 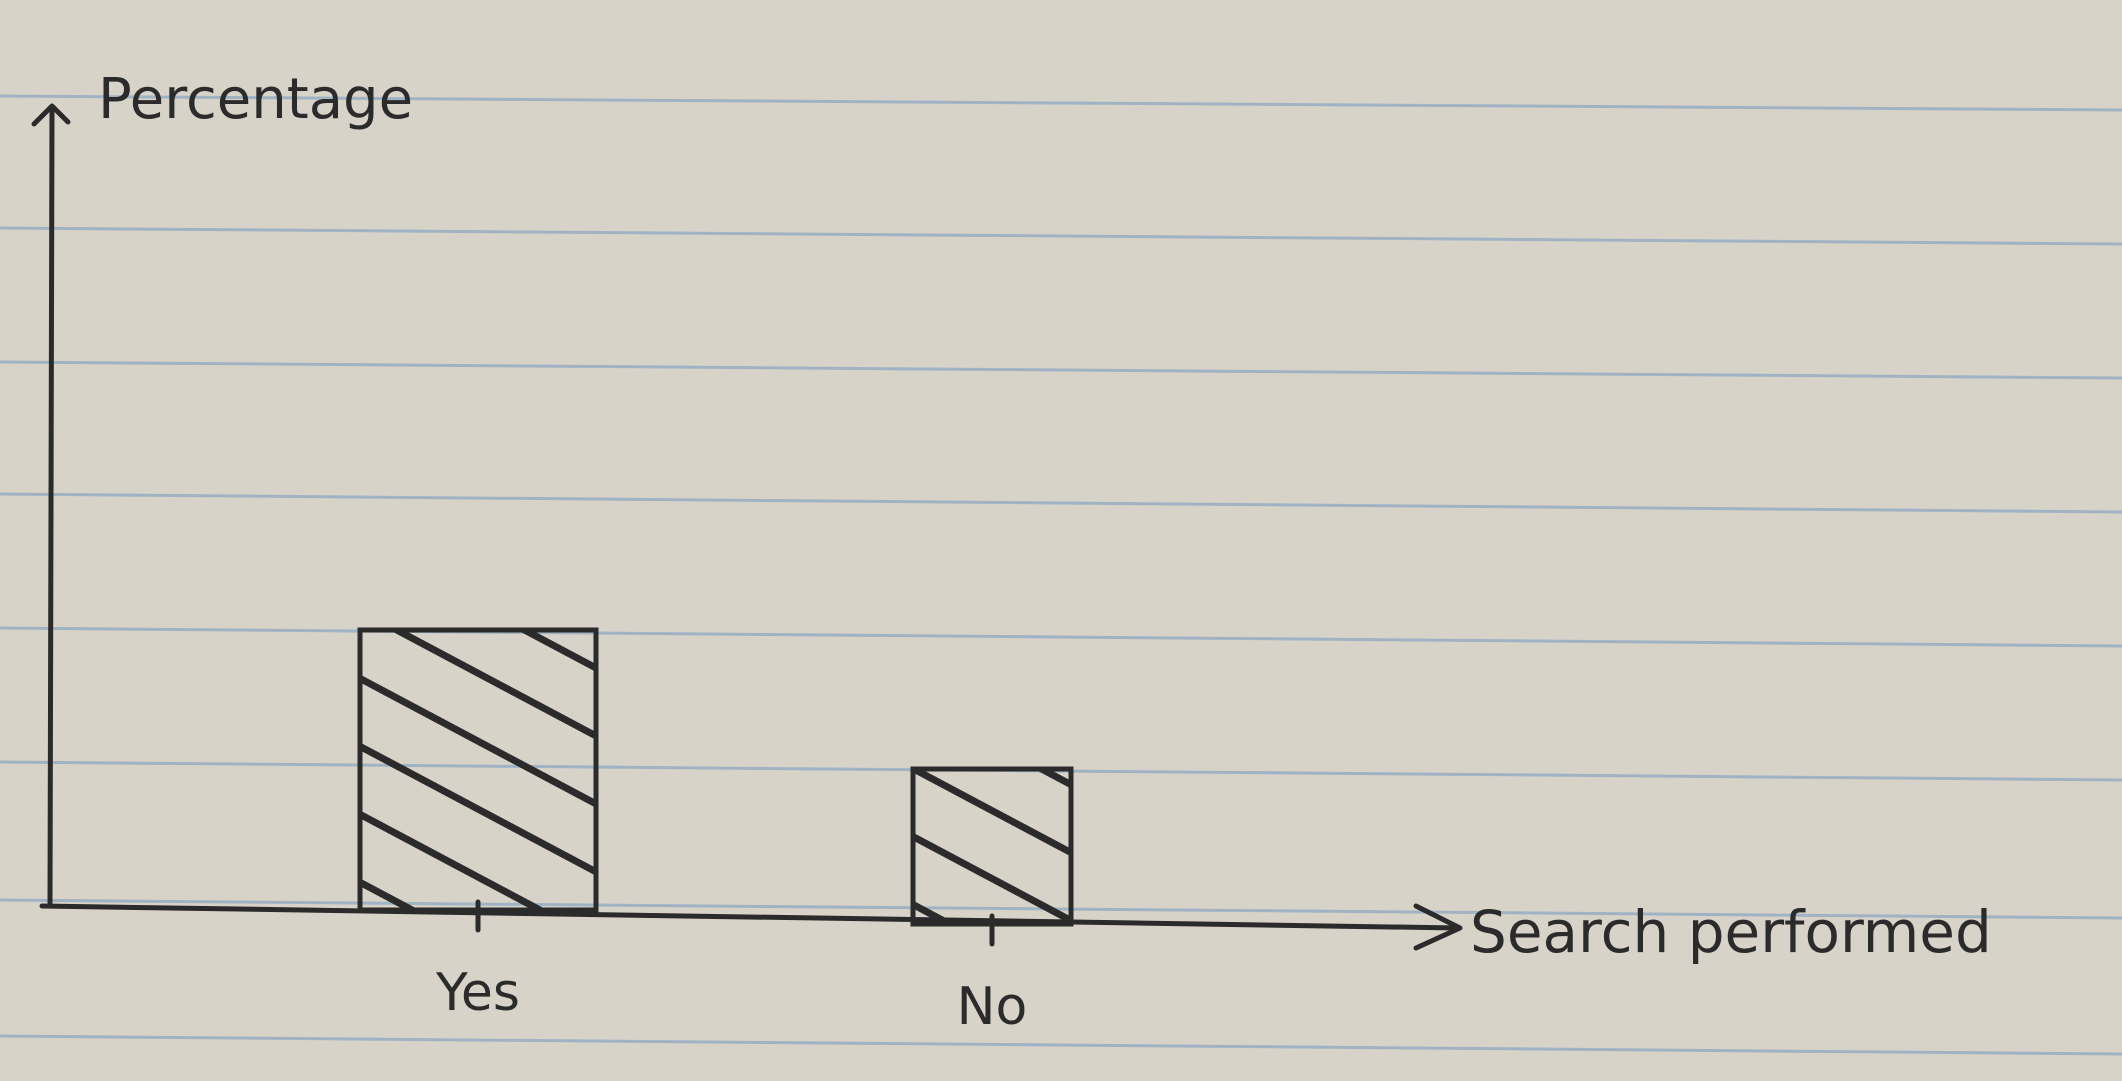 What do you see at coordinates (1731, 932) in the screenshot?
I see `x-axis-label: Search performed` at bounding box center [1731, 932].